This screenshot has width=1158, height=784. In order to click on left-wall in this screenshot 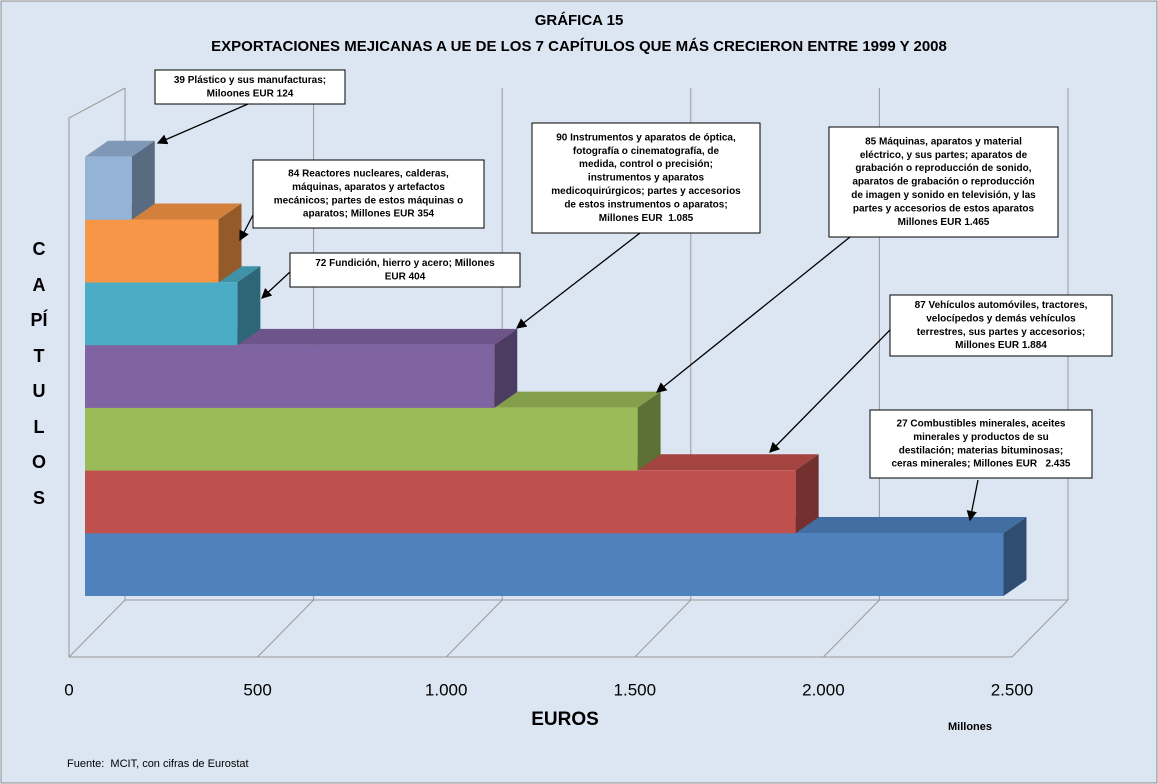, I will do `click(97, 372)`.